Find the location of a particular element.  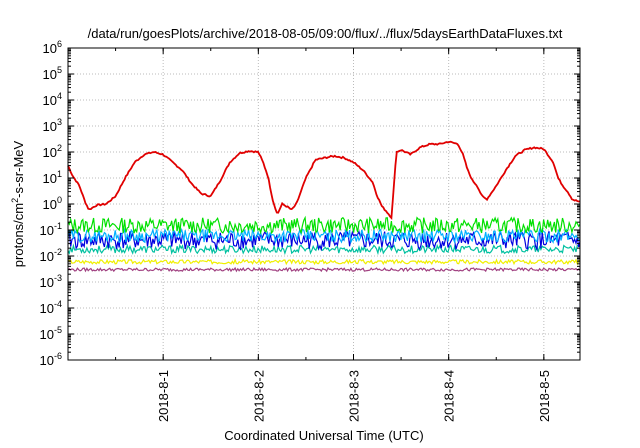

x-tick-label: 2018-8-5 is located at coordinates (544, 396).